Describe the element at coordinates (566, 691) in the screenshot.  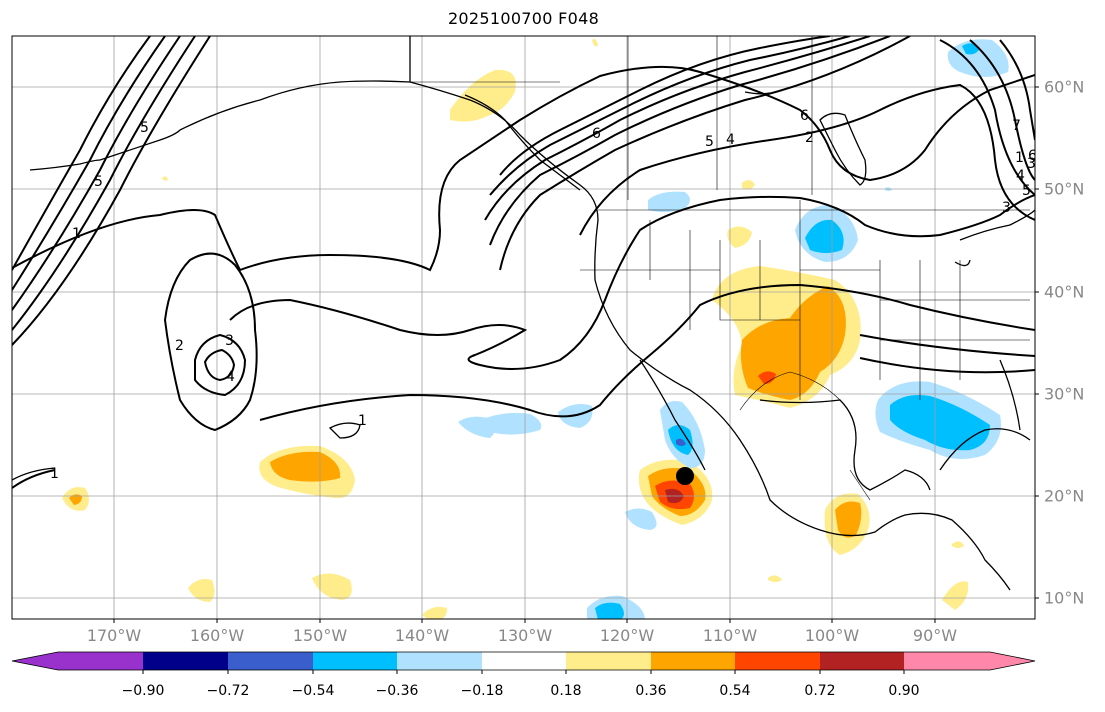
I see `colorbar-tick-label: 0.18` at that location.